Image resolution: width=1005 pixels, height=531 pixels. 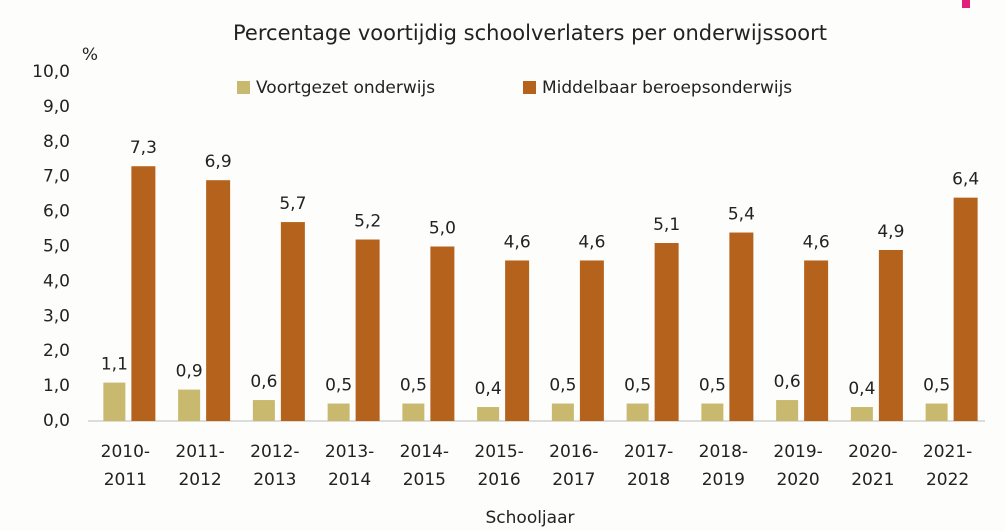 What do you see at coordinates (51, 72) in the screenshot?
I see `y-tick-label: 10,0` at bounding box center [51, 72].